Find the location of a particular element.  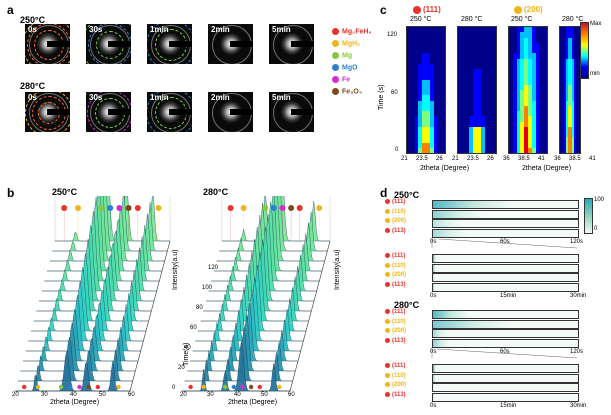

cbar-d-bottom: 0 is located at coordinates (596, 229).